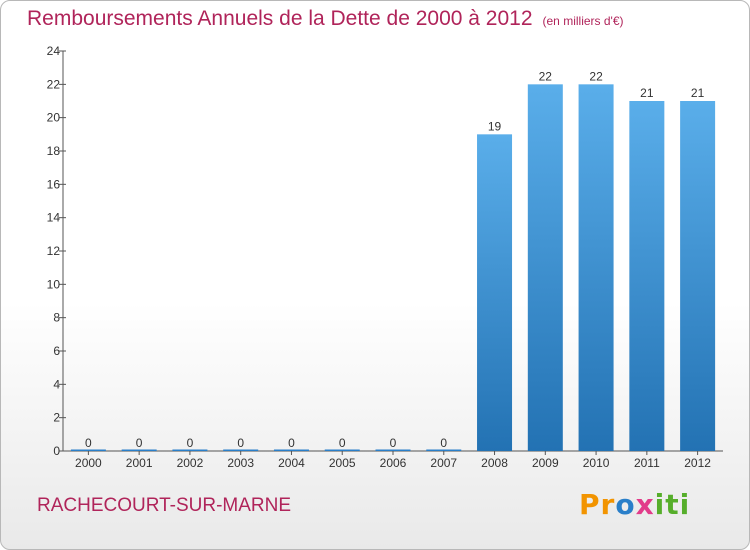 Image resolution: width=750 pixels, height=550 pixels. I want to click on y-tick-label: 4, so click(56, 384).